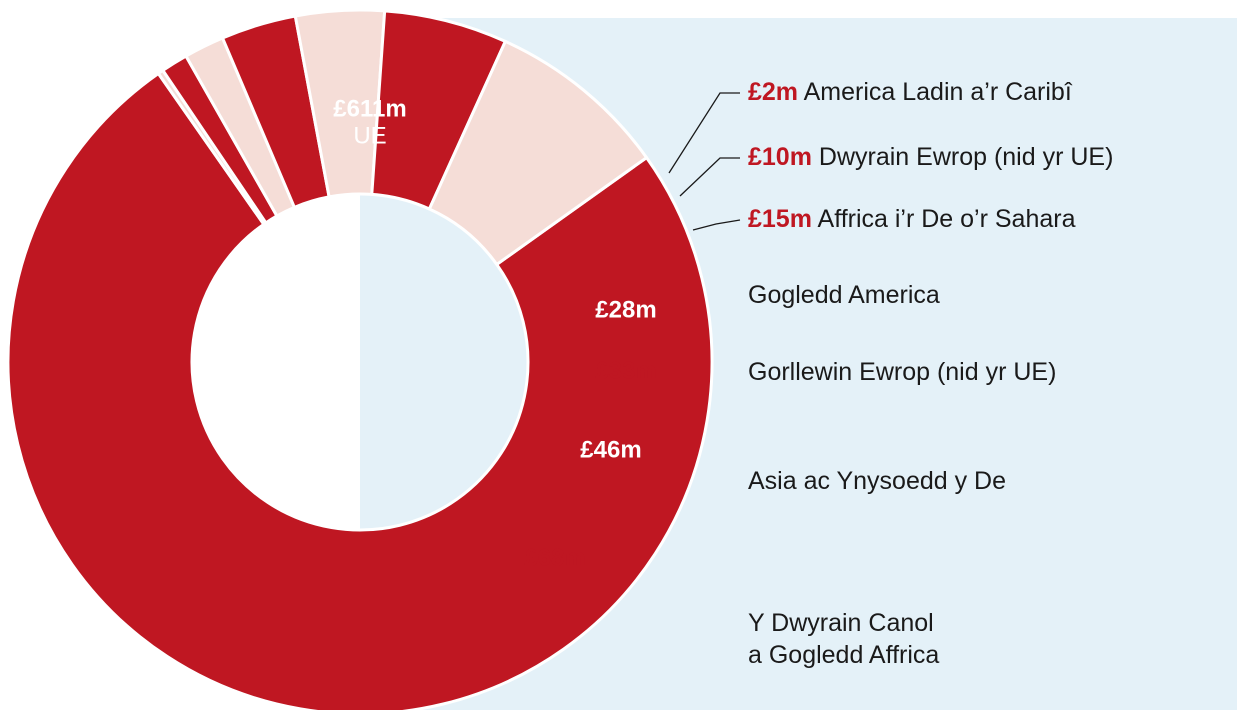 The image size is (1237, 710). I want to click on legend-entry: £10m Dwyrain Ewrop (nid yr UE), so click(930, 157).